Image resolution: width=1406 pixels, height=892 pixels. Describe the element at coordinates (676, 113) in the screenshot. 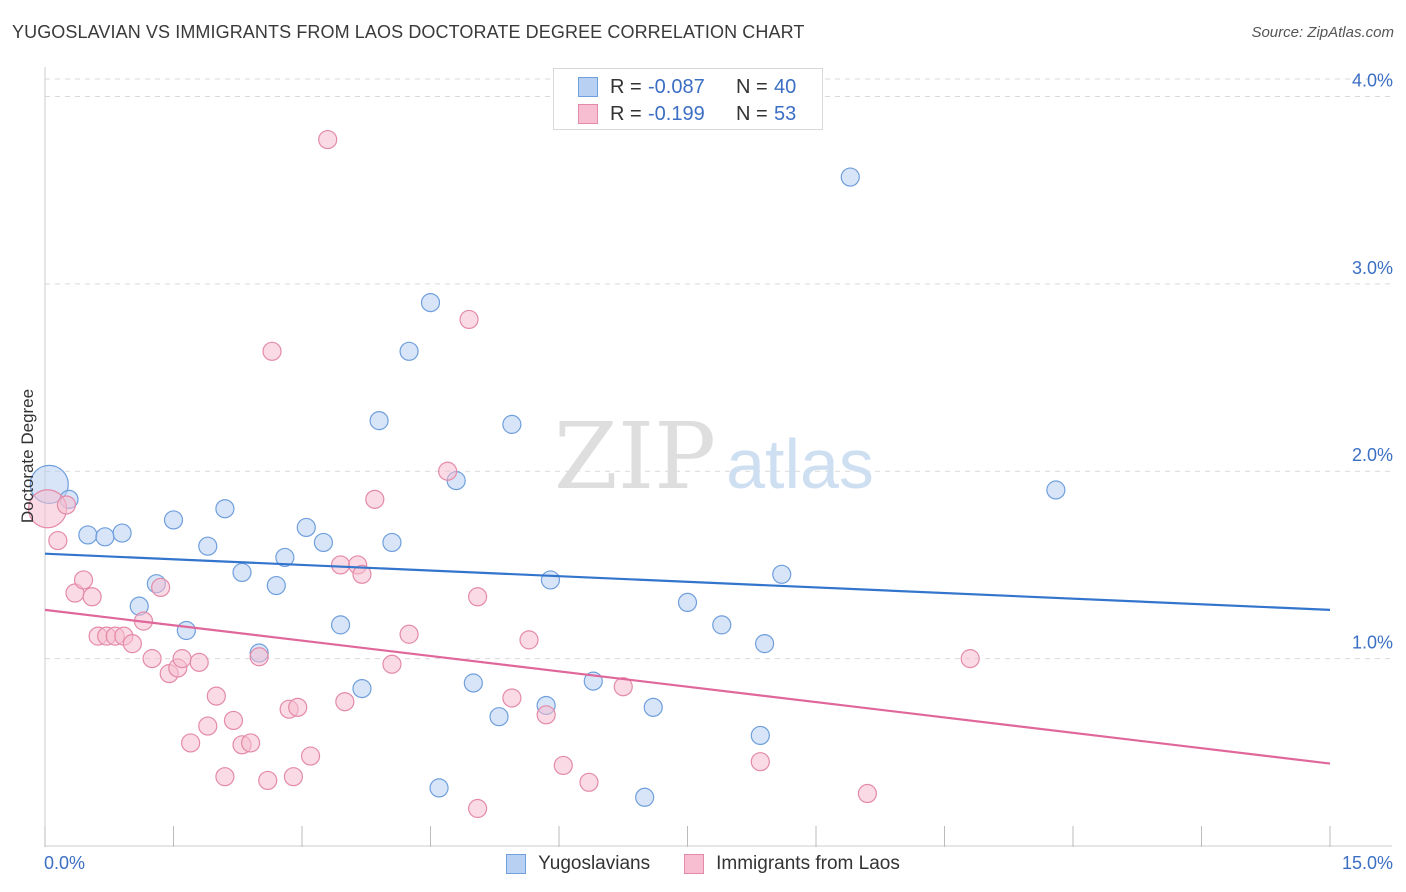

I see `legend-r-value: -0.199` at that location.